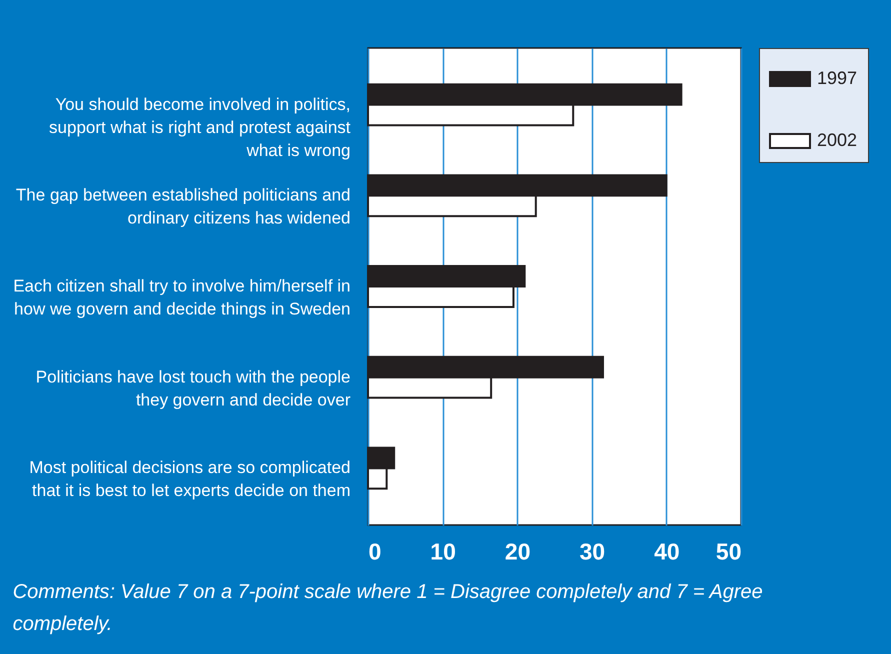  What do you see at coordinates (729, 551) in the screenshot?
I see `x-tick-label: 50` at bounding box center [729, 551].